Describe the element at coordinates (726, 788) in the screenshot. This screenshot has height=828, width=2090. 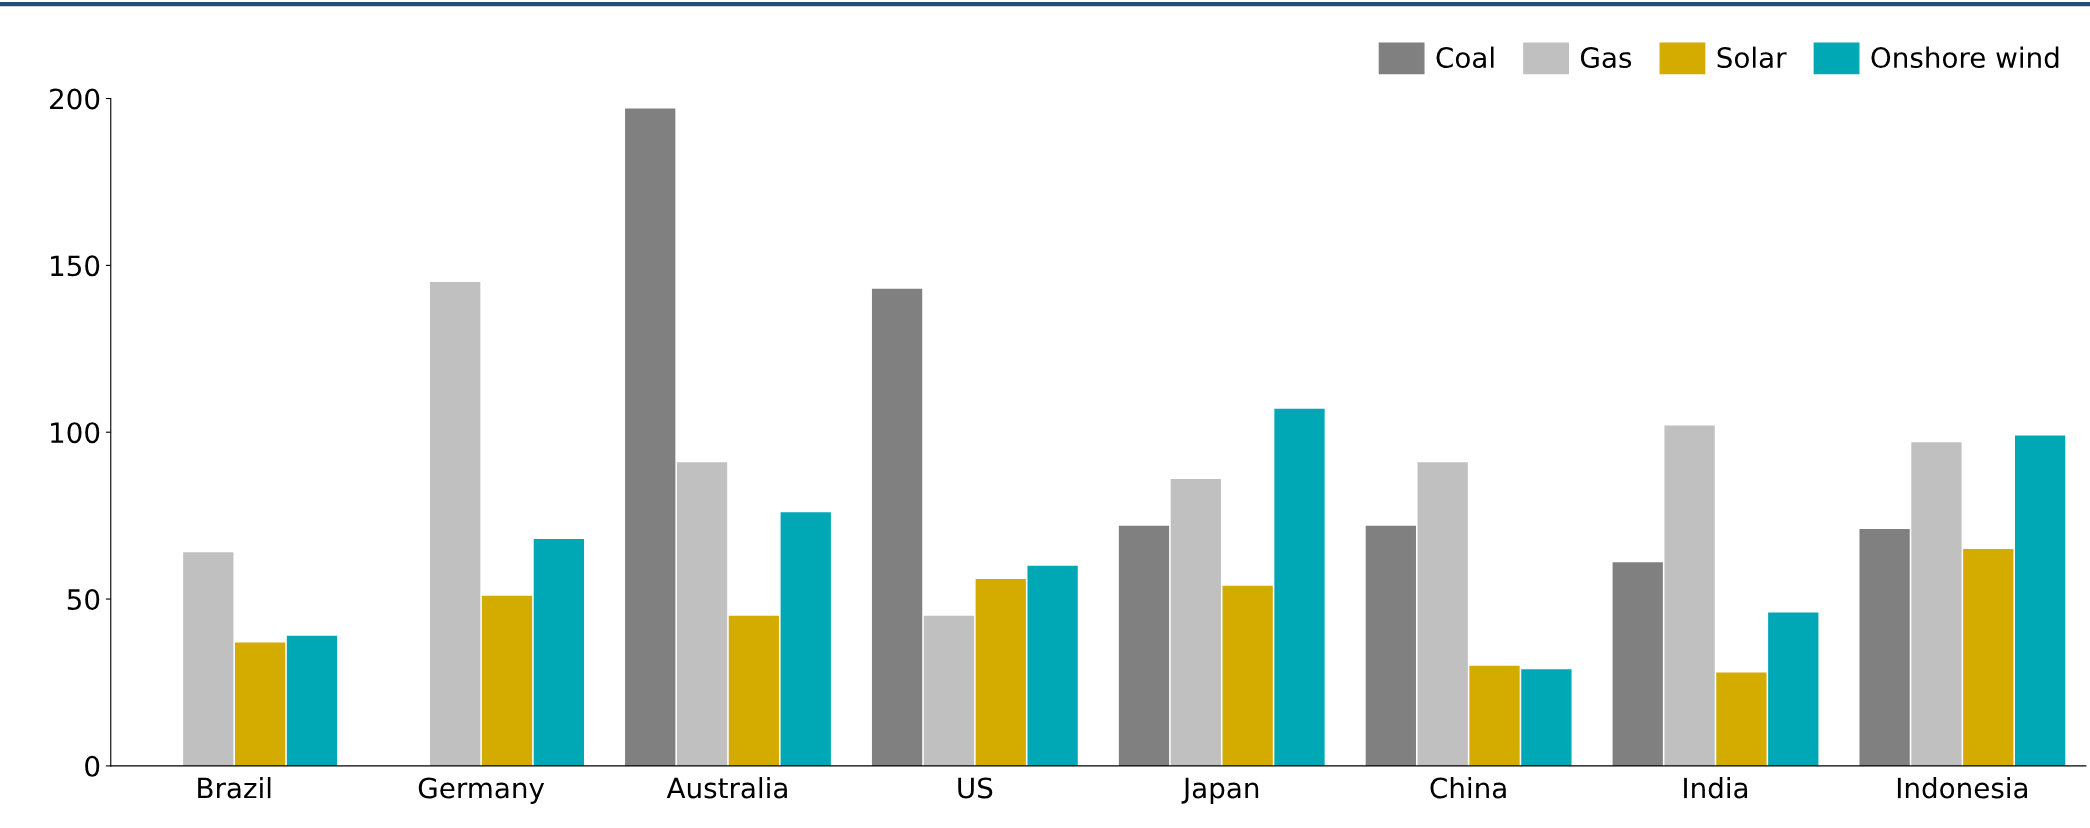
I see `x-tick-label: Australia` at that location.